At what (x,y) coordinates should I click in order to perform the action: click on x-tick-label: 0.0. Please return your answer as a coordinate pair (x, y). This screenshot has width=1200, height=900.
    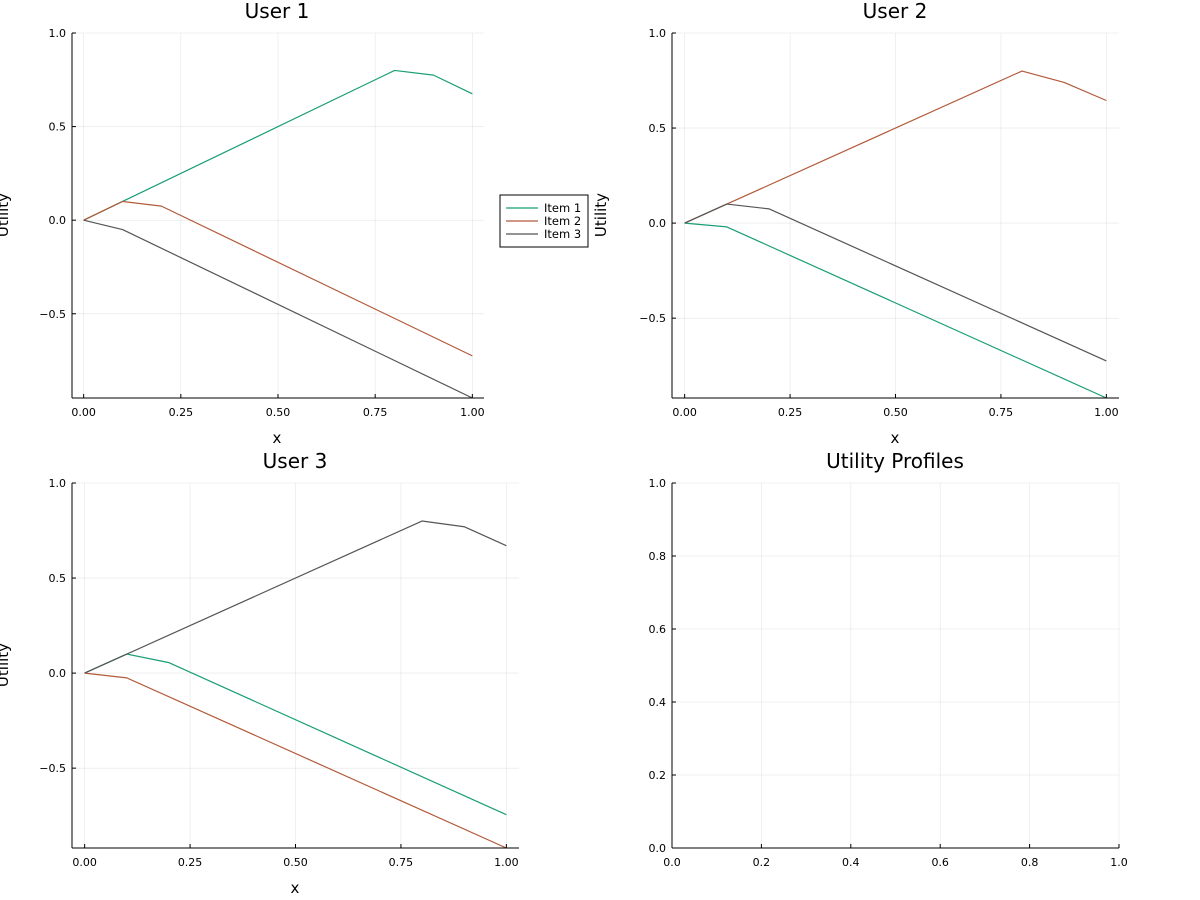
    Looking at the image, I should click on (672, 862).